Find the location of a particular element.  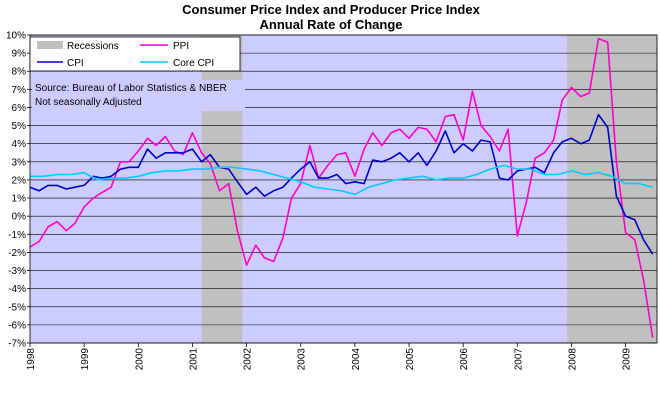

x-tick-label: 1998 is located at coordinates (31, 359).